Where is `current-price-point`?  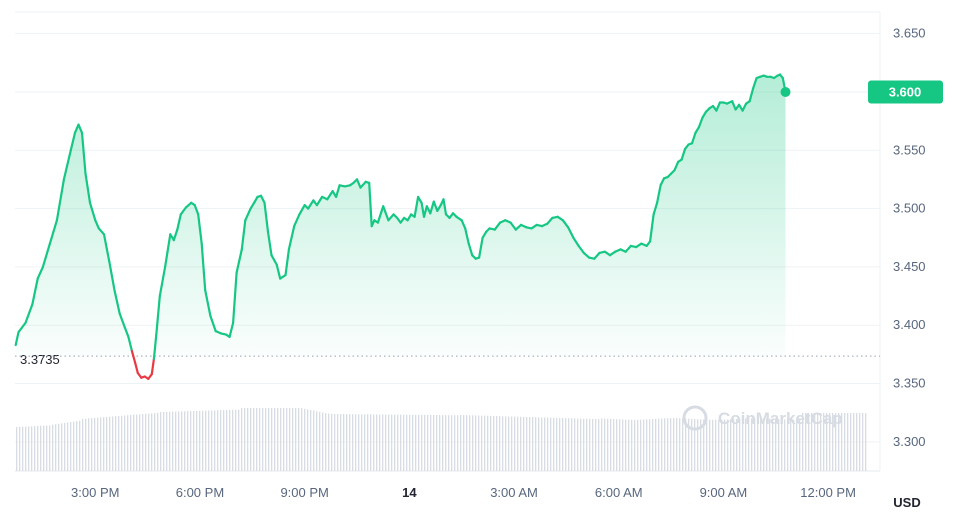
current-price-point is located at coordinates (785, 92).